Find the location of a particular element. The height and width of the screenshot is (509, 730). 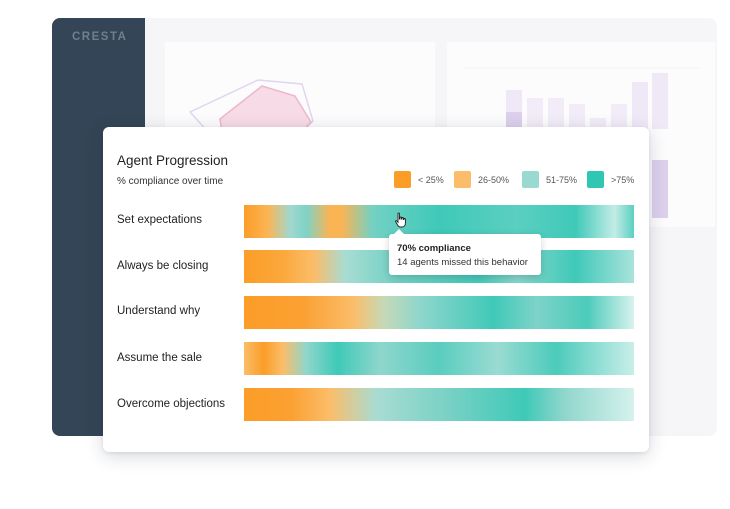

row-label-always-be-closing: Always be closing is located at coordinates (163, 266).